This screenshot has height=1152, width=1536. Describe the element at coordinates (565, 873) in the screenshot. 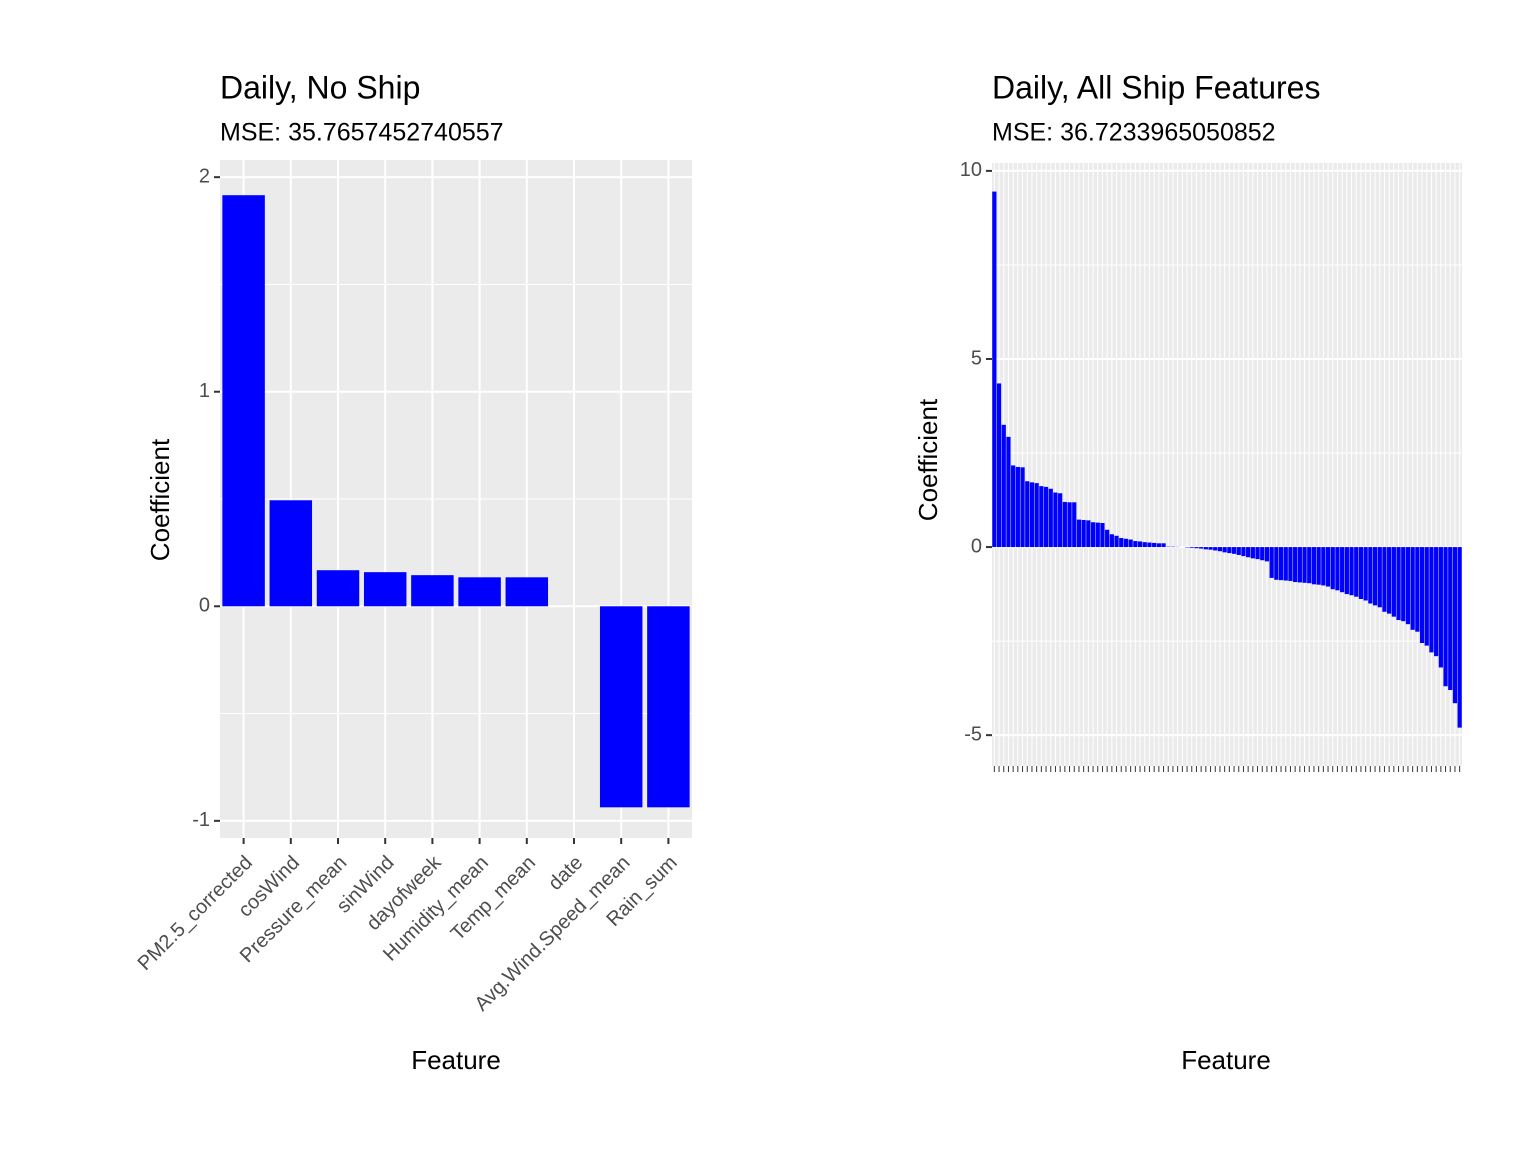

I see `x-tick-label: date` at that location.